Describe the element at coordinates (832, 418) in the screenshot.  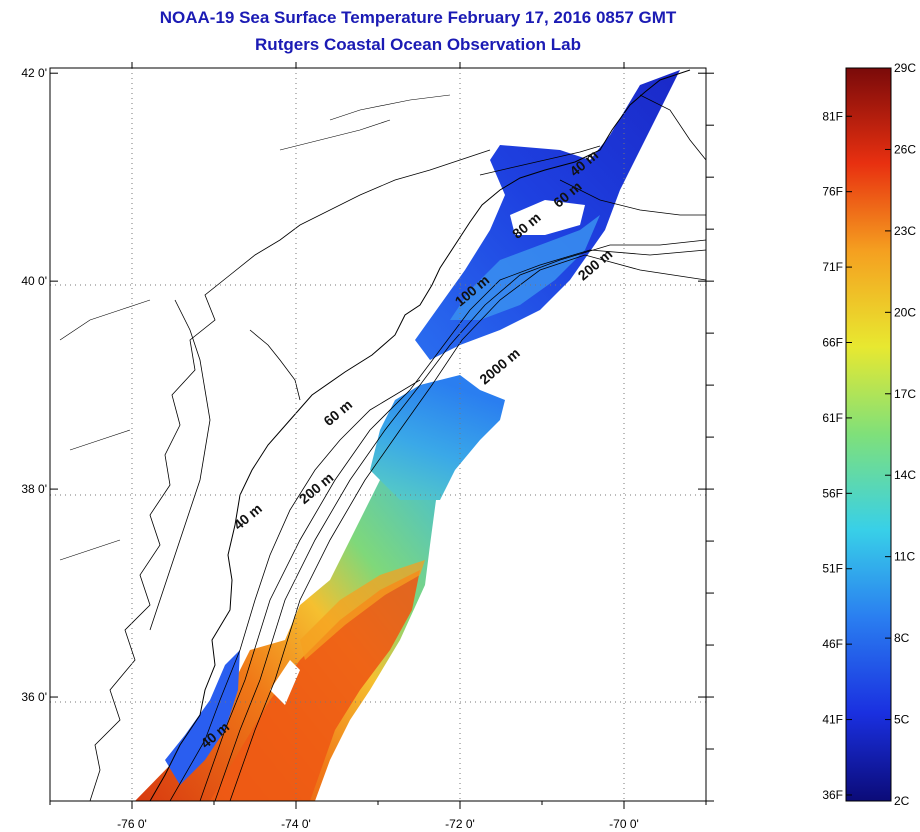
I see `fahrenheit-tick-label: 61F` at that location.